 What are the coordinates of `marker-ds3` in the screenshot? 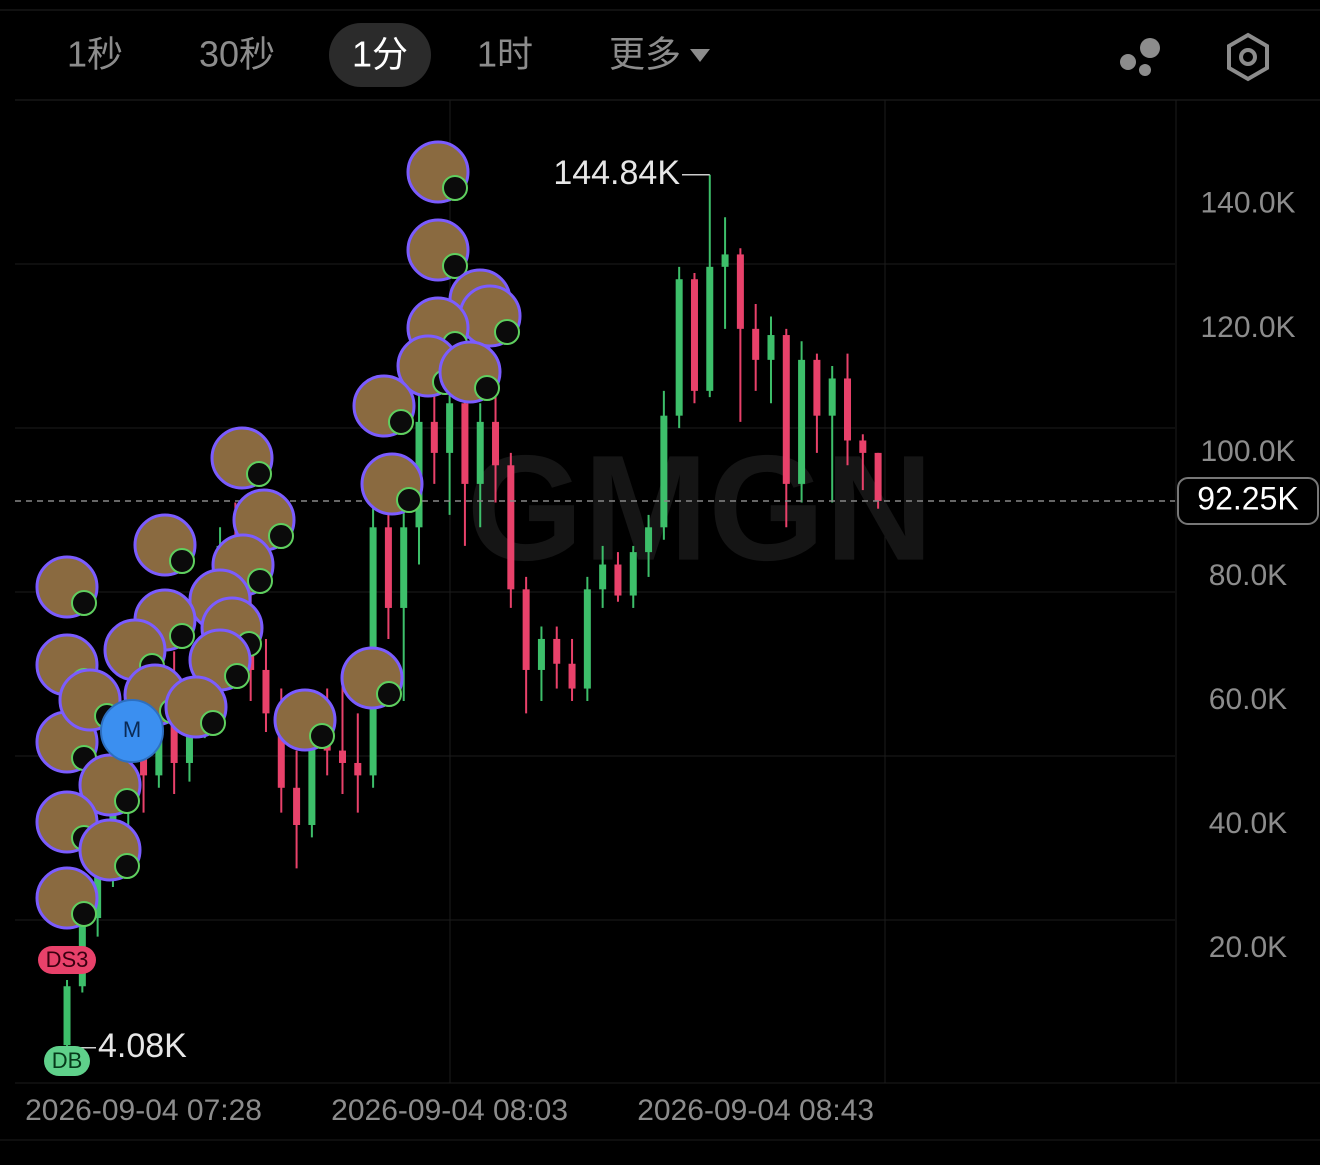 It's located at (67, 960).